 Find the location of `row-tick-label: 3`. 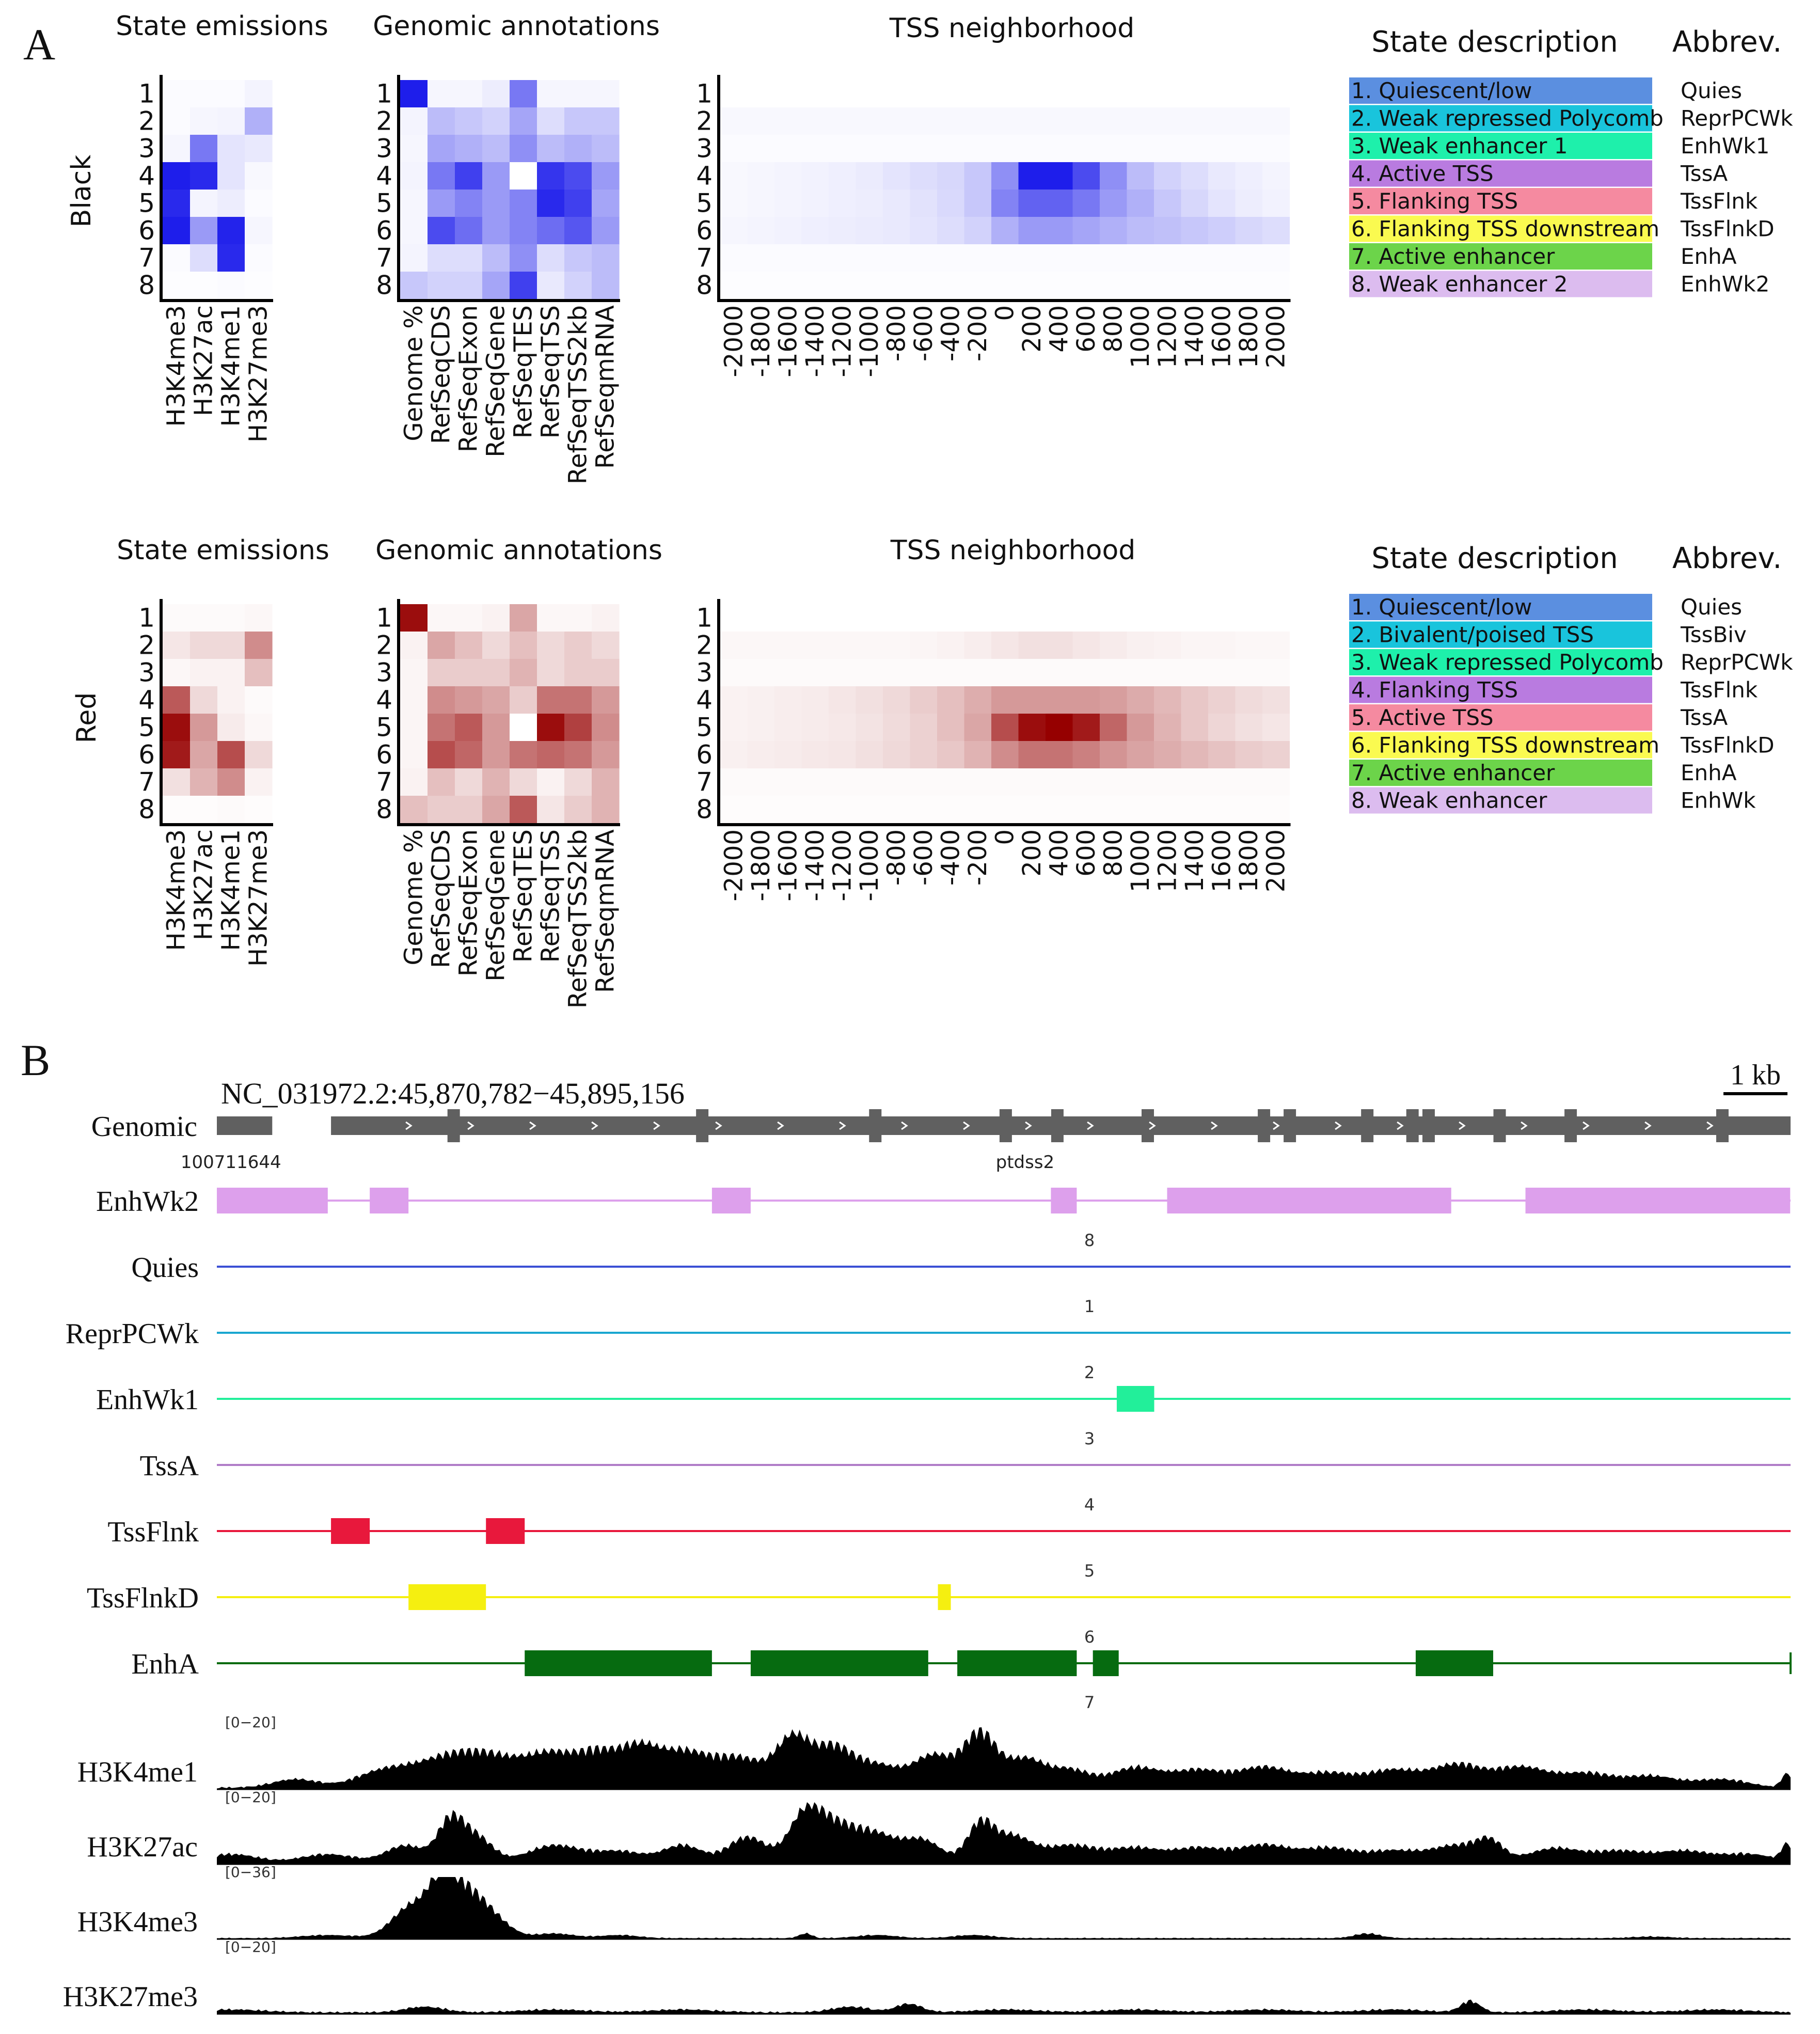

row-tick-label: 3 is located at coordinates (384, 673).